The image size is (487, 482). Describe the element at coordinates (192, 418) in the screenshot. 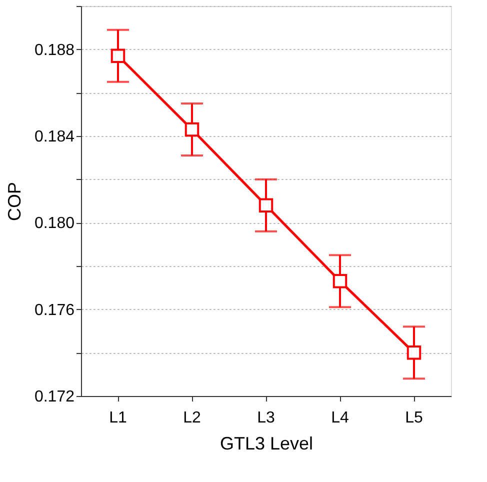

I see `x-tick-label: L2` at that location.